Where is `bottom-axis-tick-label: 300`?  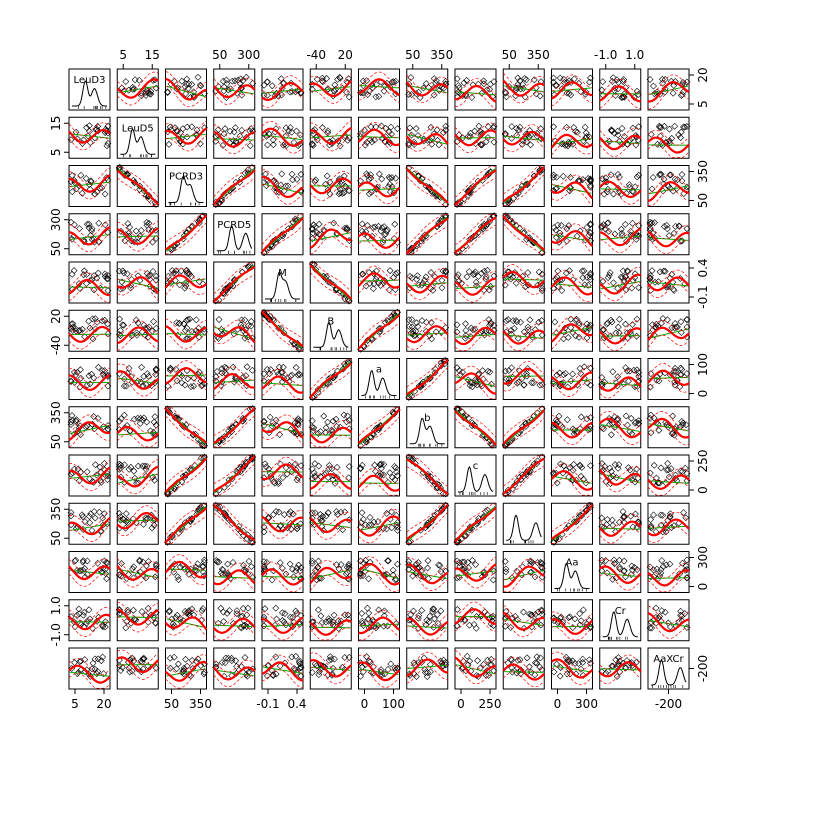 bottom-axis-tick-label: 300 is located at coordinates (586, 704).